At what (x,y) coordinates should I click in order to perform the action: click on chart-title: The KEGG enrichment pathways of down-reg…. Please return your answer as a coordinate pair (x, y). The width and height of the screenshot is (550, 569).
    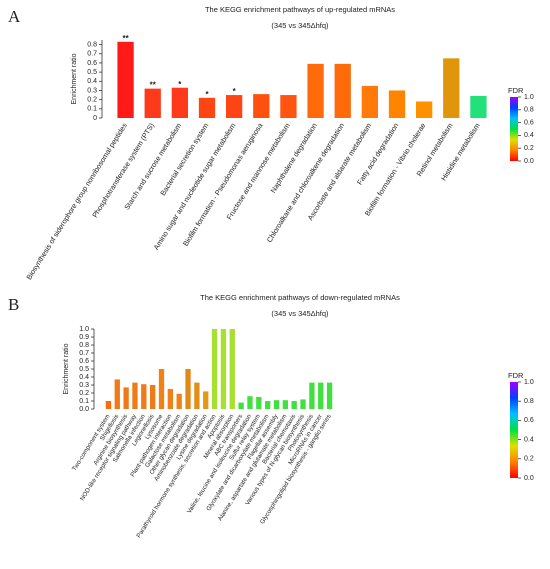
    Looking at the image, I should click on (300, 297).